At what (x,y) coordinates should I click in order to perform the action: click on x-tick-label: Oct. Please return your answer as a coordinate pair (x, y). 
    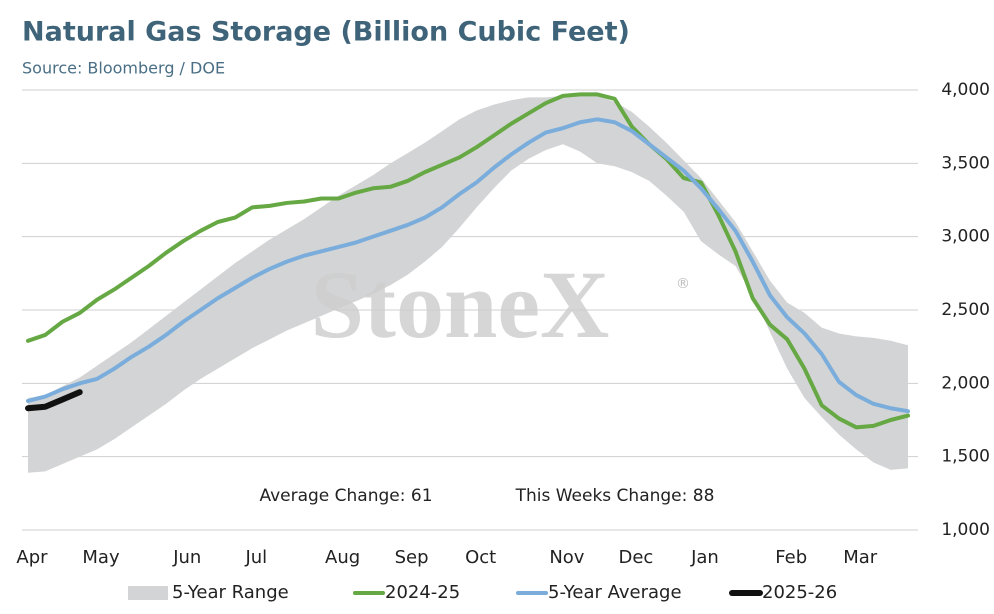
    Looking at the image, I should click on (480, 557).